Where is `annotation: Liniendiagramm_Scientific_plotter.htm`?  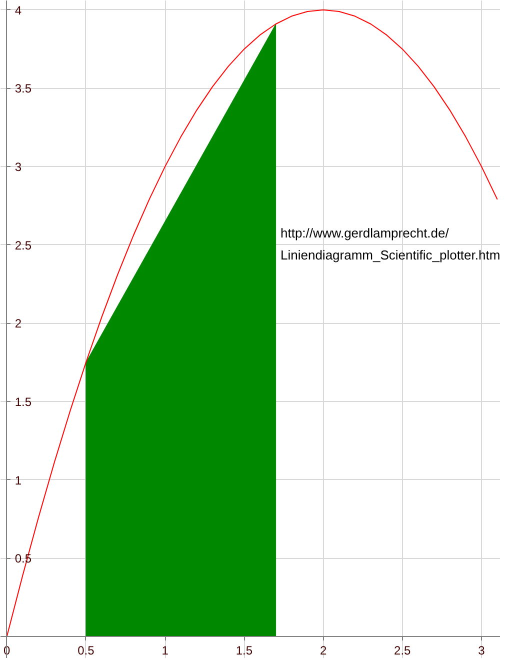
annotation: Liniendiagramm_Scientific_plotter.htm is located at coordinates (390, 255).